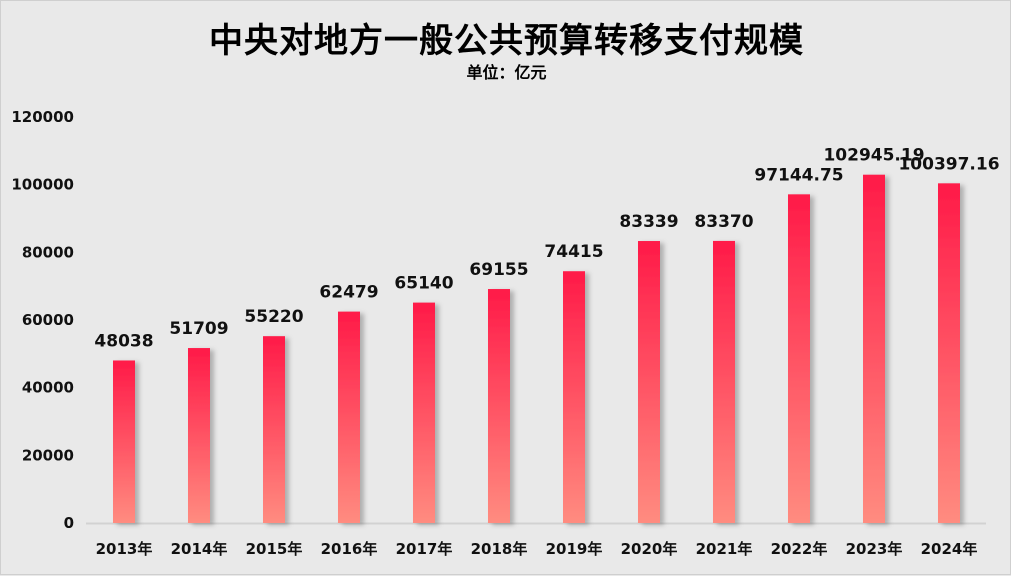  Describe the element at coordinates (874, 549) in the screenshot. I see `x-tick-label: 2023年` at that location.